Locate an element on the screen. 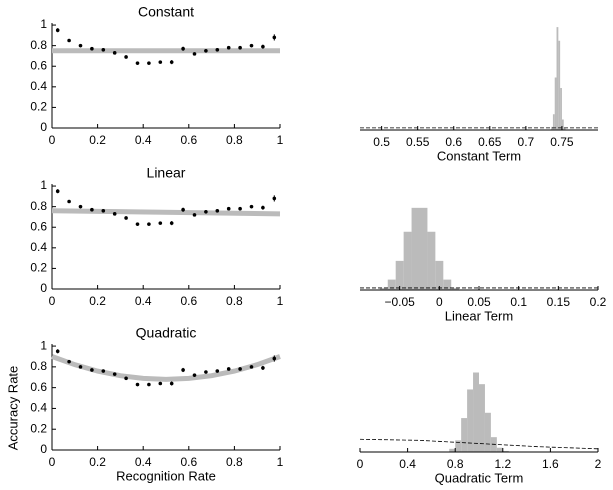 The height and width of the screenshot is (490, 613). y-axis-label: Accuracy Rate is located at coordinates (12, 408).